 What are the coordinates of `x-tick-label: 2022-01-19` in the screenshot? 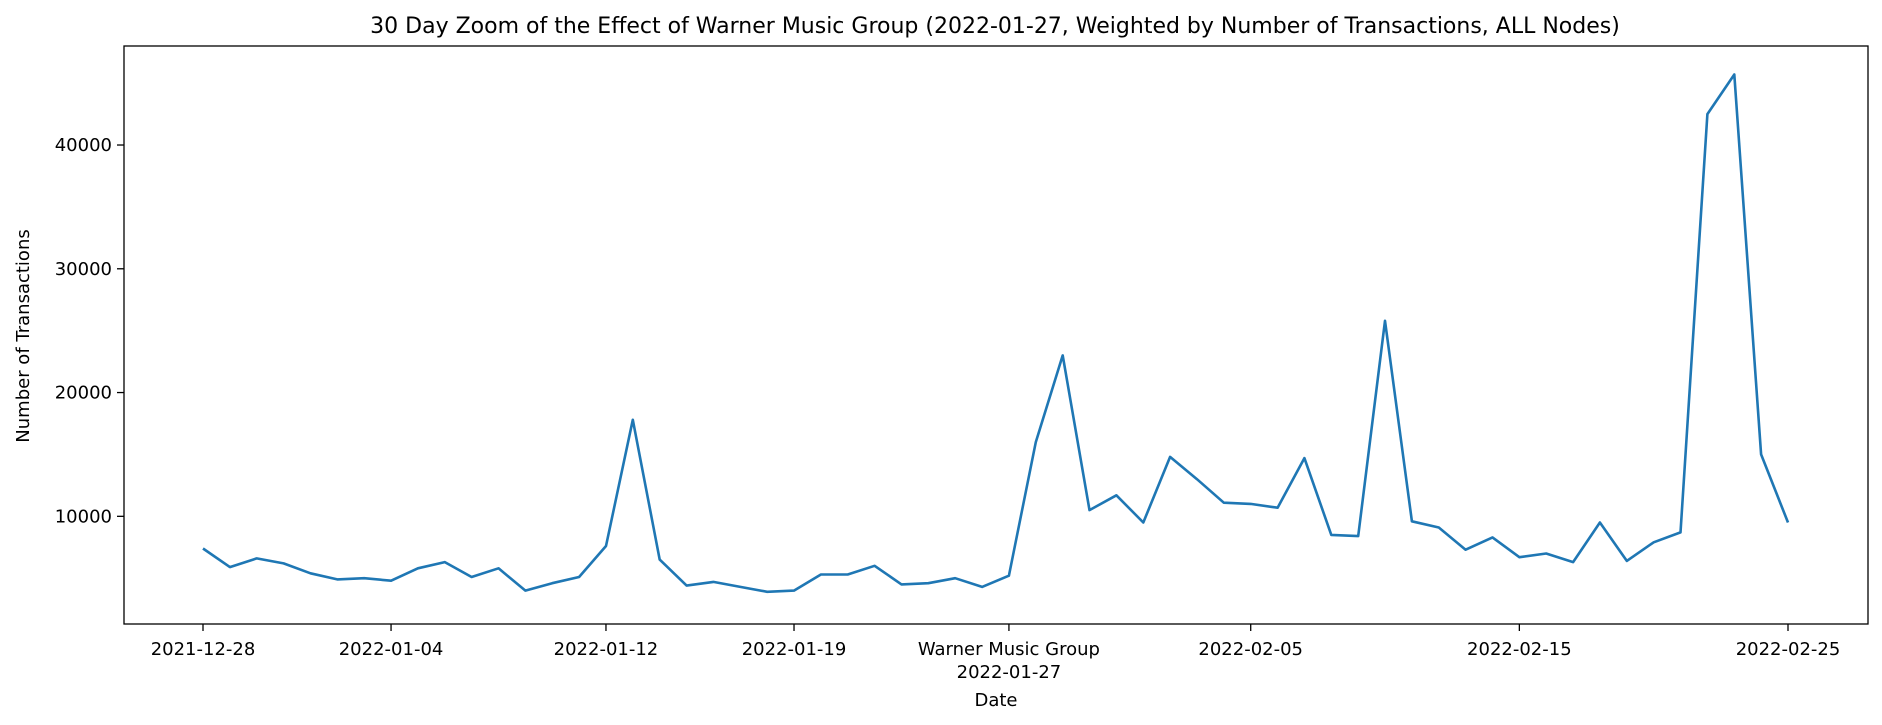 It's located at (794, 649).